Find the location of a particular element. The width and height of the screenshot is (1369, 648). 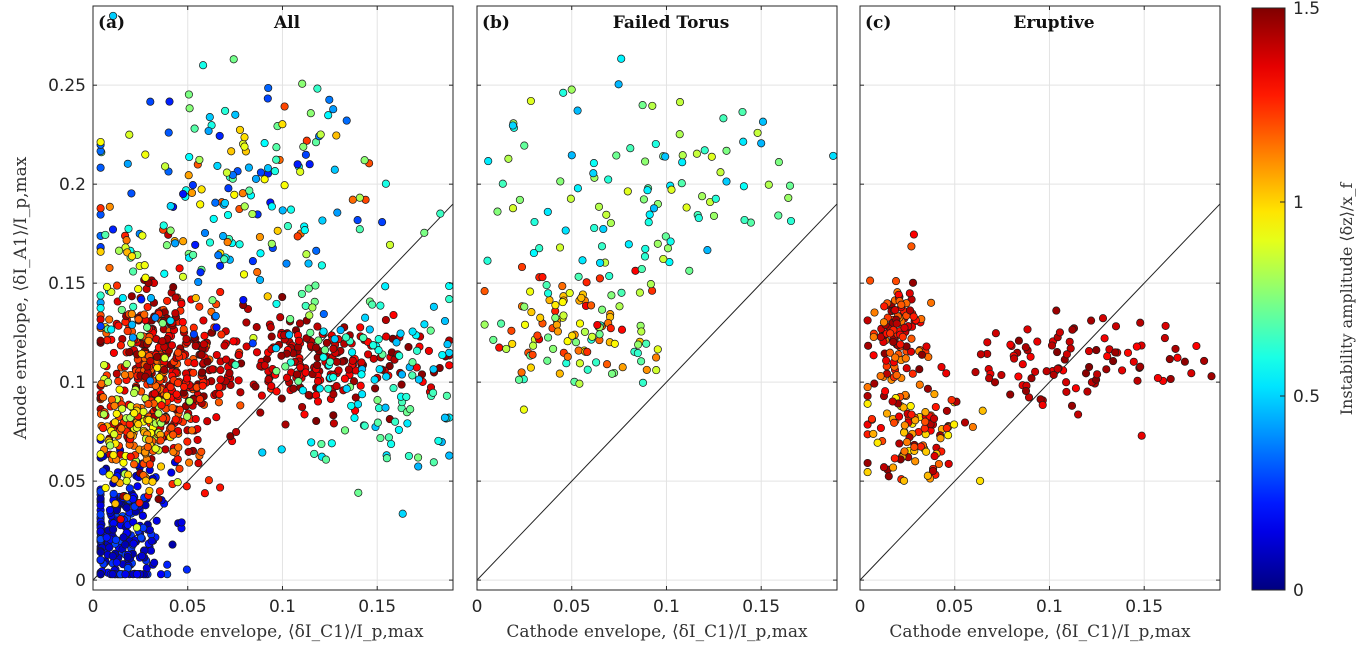

y-tick-label: 0.25 is located at coordinates (67, 86).